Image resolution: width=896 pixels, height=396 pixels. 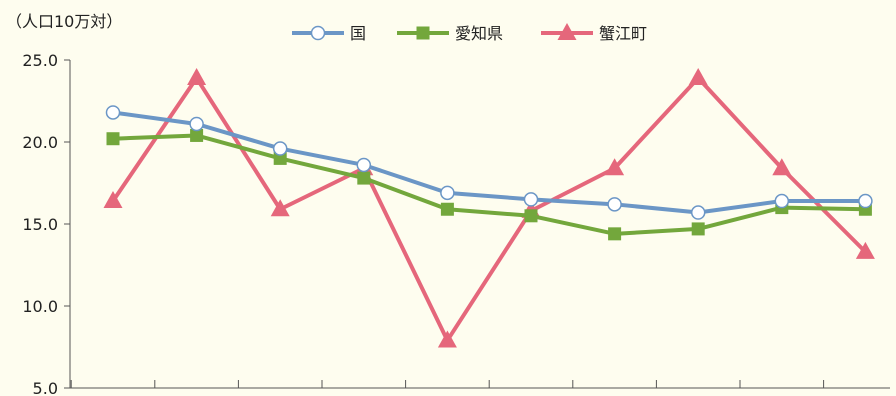 I want to click on legend-item-3: 蟹江町, so click(x=594, y=33).